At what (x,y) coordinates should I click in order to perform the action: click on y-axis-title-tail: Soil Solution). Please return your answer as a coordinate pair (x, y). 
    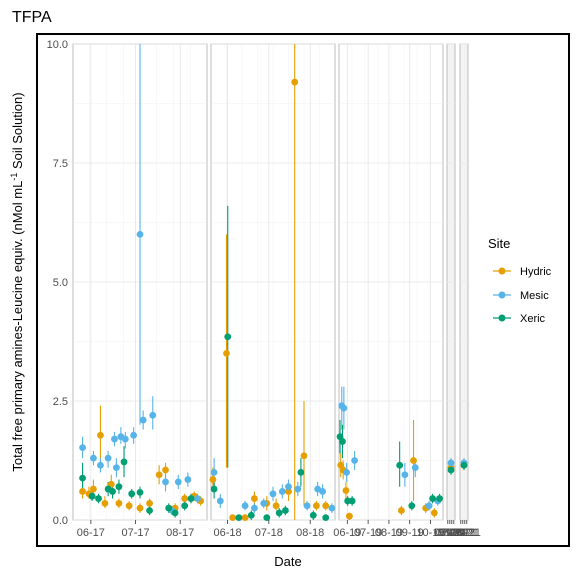
    Looking at the image, I should click on (17, 132).